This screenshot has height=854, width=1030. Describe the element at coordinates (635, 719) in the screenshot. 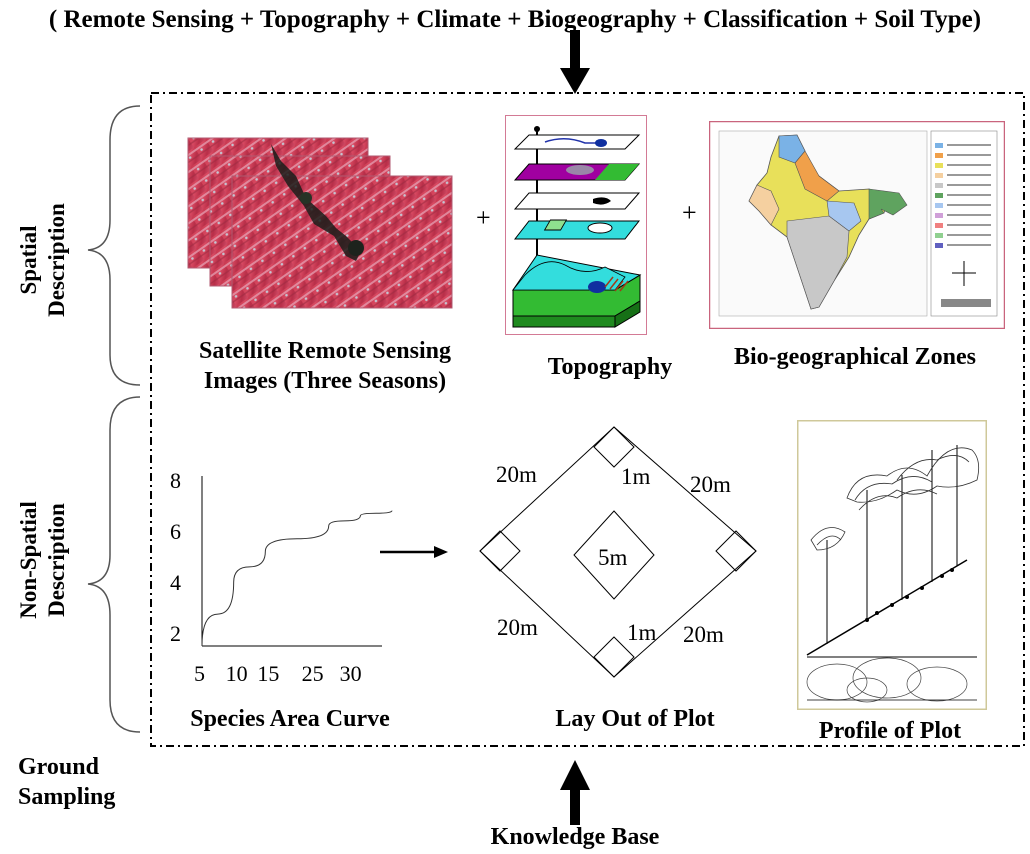

I see `plot-layout-caption: Lay Out of Plot` at that location.